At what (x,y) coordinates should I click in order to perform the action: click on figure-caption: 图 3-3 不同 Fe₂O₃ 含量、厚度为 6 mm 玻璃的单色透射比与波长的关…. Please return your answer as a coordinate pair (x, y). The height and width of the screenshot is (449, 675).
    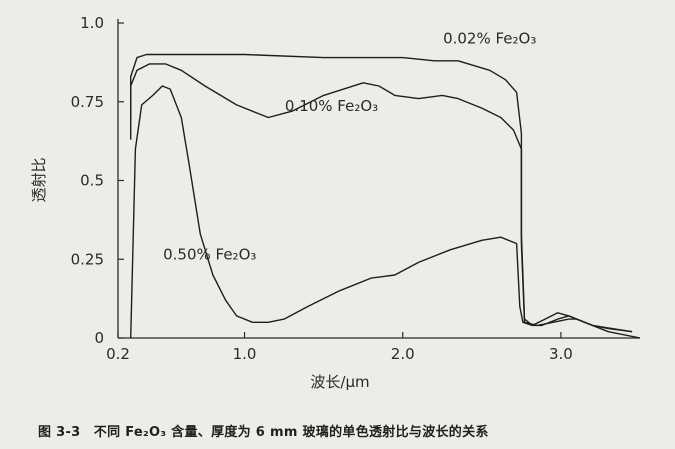
    Looking at the image, I should click on (263, 432).